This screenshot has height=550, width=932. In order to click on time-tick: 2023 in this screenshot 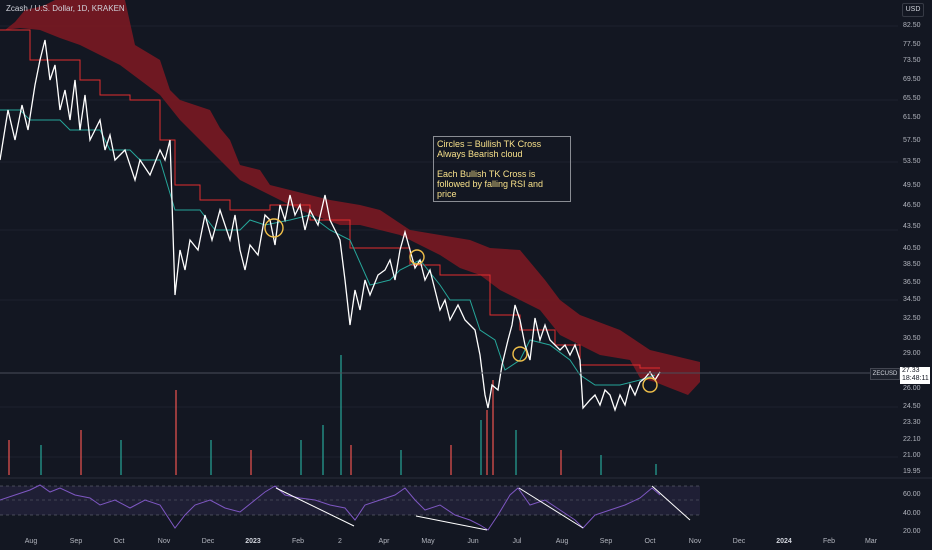, I will do `click(253, 541)`.